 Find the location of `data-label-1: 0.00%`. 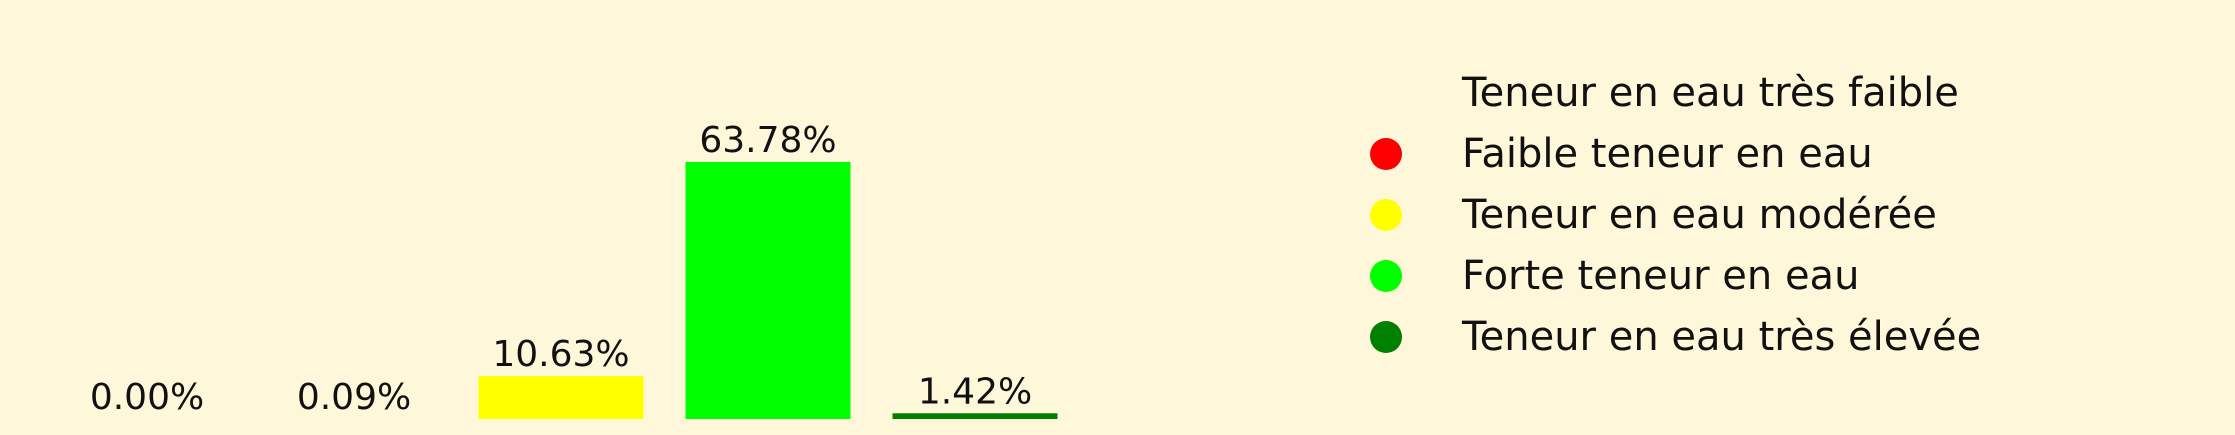

data-label-1: 0.00% is located at coordinates (147, 397).